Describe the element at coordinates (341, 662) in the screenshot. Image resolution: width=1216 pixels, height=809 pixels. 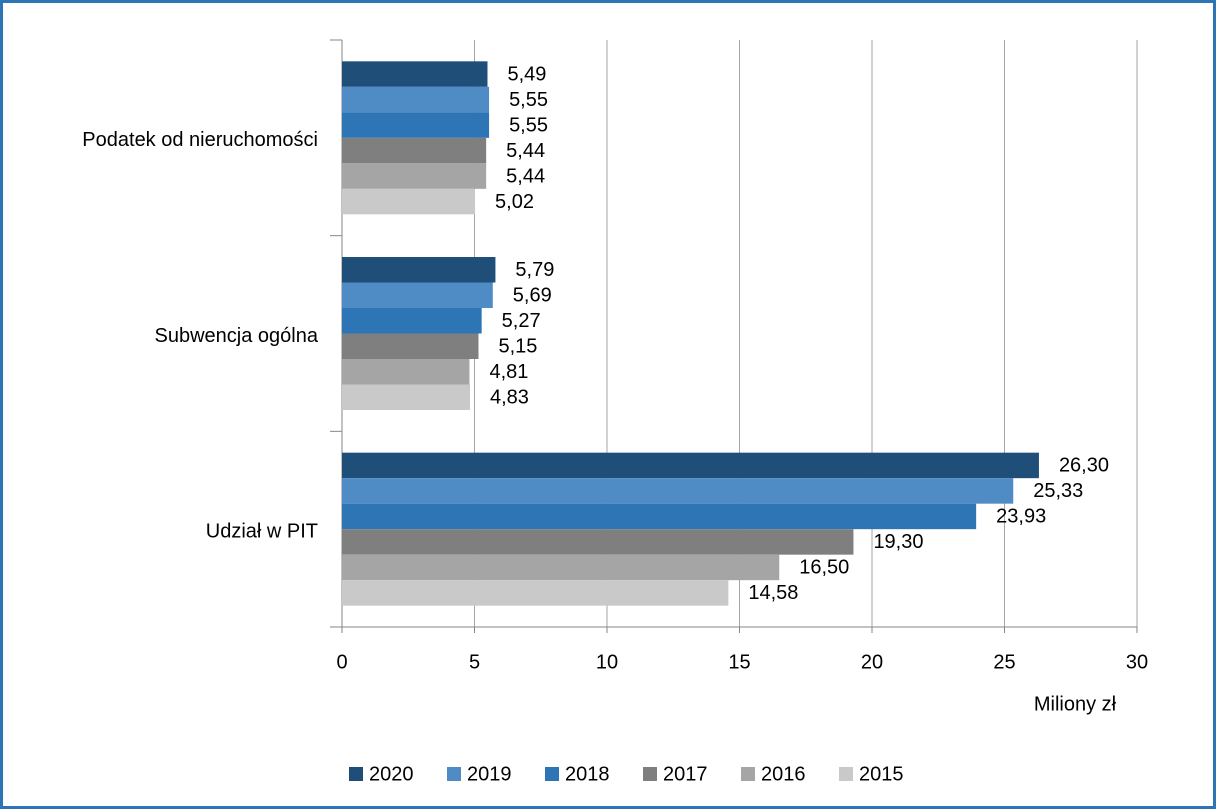
I see `x-tick-label: 0` at that location.